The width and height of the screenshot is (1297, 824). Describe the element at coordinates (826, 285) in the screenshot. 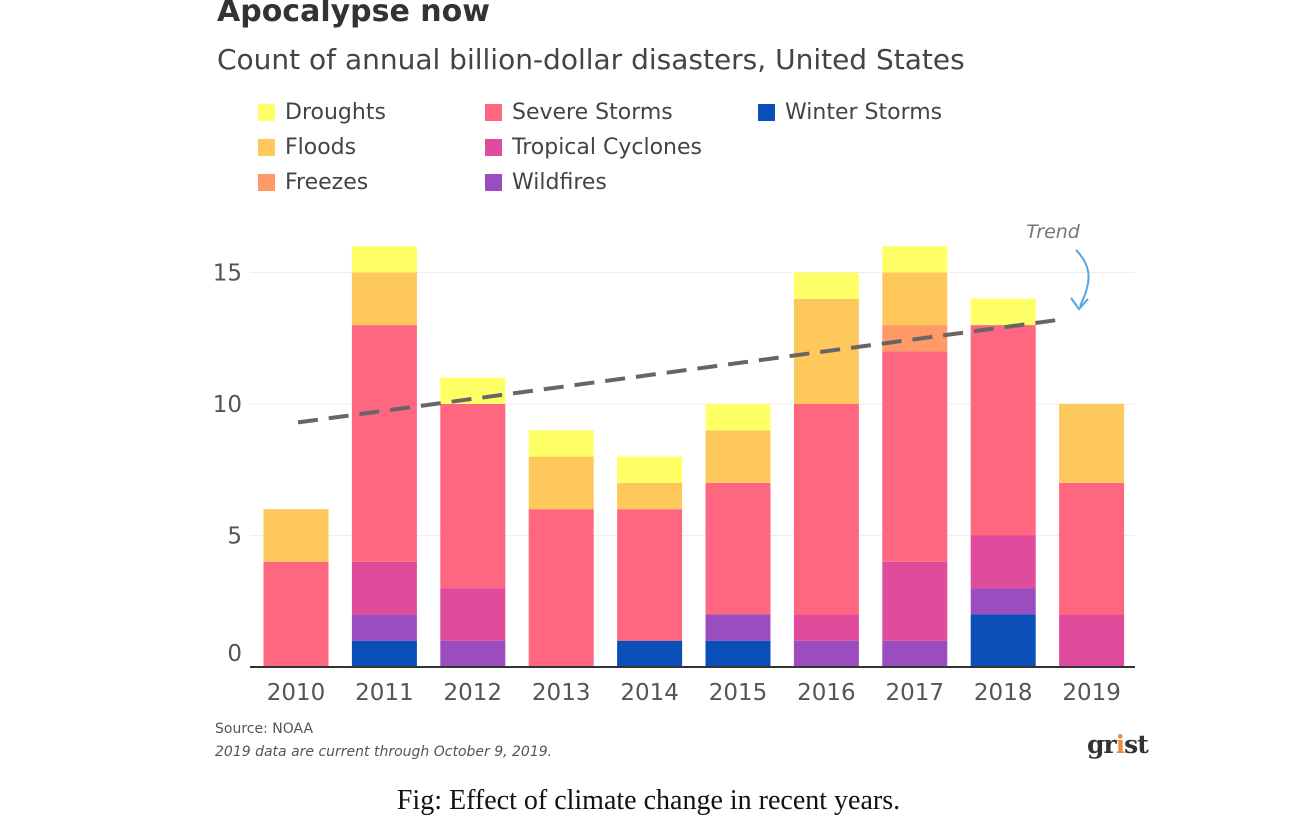

I see `bar-2016-droughts` at that location.